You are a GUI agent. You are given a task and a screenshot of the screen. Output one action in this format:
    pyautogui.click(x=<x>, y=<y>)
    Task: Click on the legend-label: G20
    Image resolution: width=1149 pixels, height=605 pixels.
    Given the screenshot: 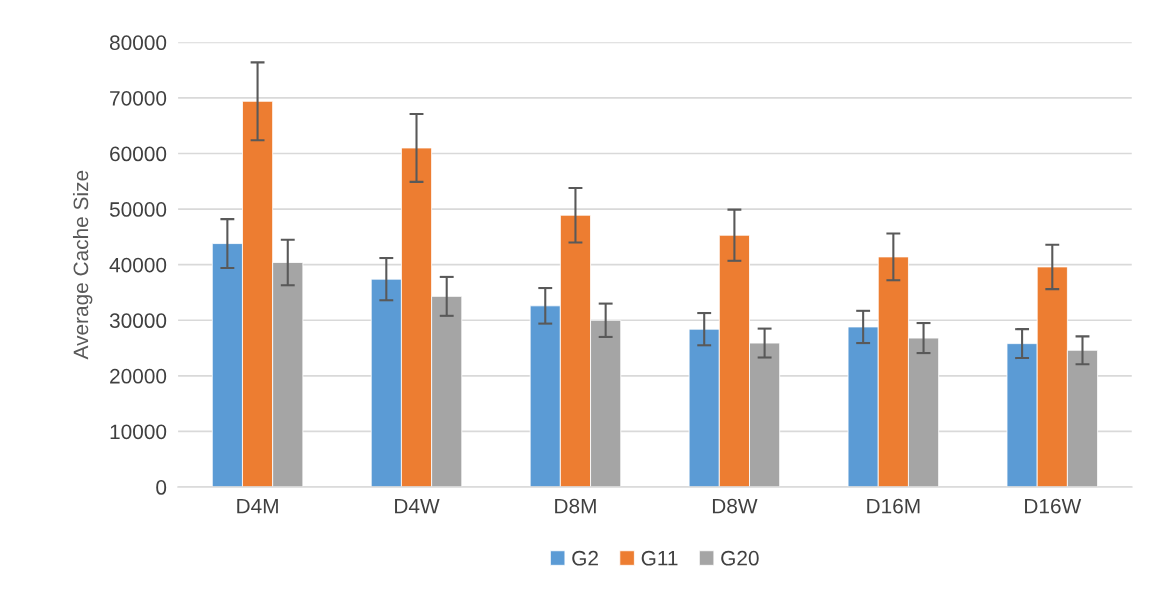 What is the action you would take?
    pyautogui.click(x=740, y=558)
    